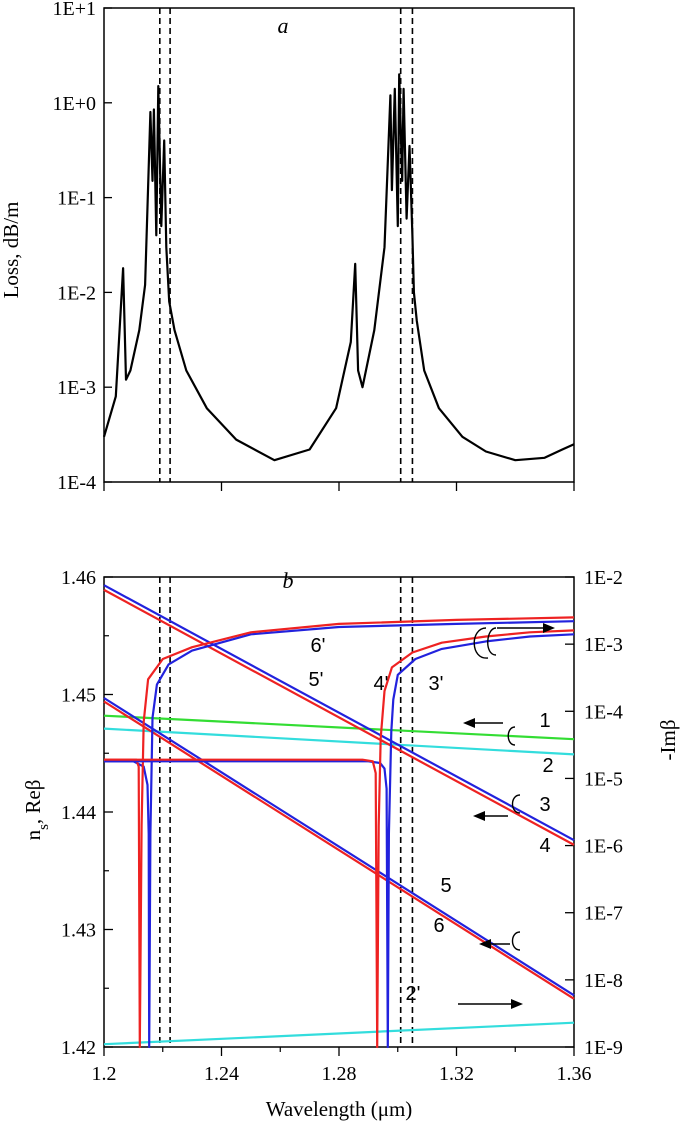 This screenshot has width=685, height=1126. I want to click on panel-b-y-left-axis-title: ns, Reβ, so click(36, 810).